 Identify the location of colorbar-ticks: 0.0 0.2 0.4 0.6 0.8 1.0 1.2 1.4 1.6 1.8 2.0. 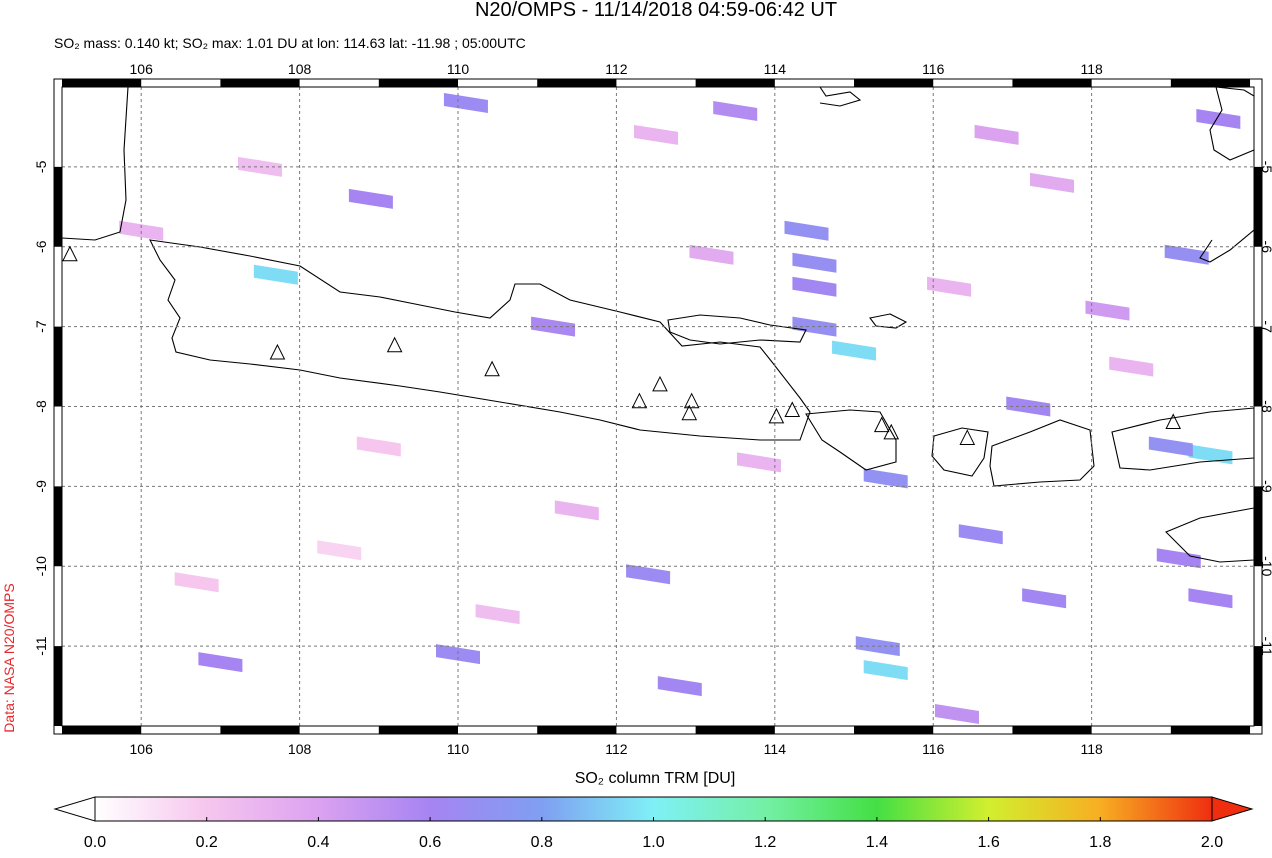
(653, 834).